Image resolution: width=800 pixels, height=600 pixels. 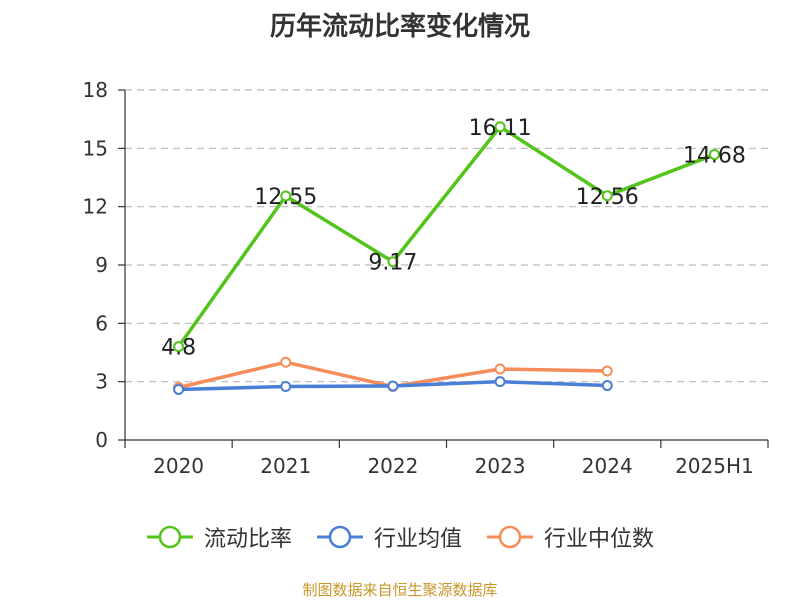 I want to click on data-label: 16.11, so click(x=500, y=128).